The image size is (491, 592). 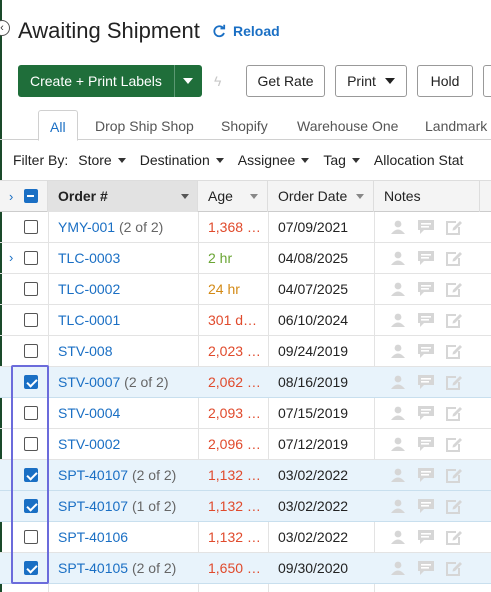 I want to click on print-button: Print, so click(x=371, y=81).